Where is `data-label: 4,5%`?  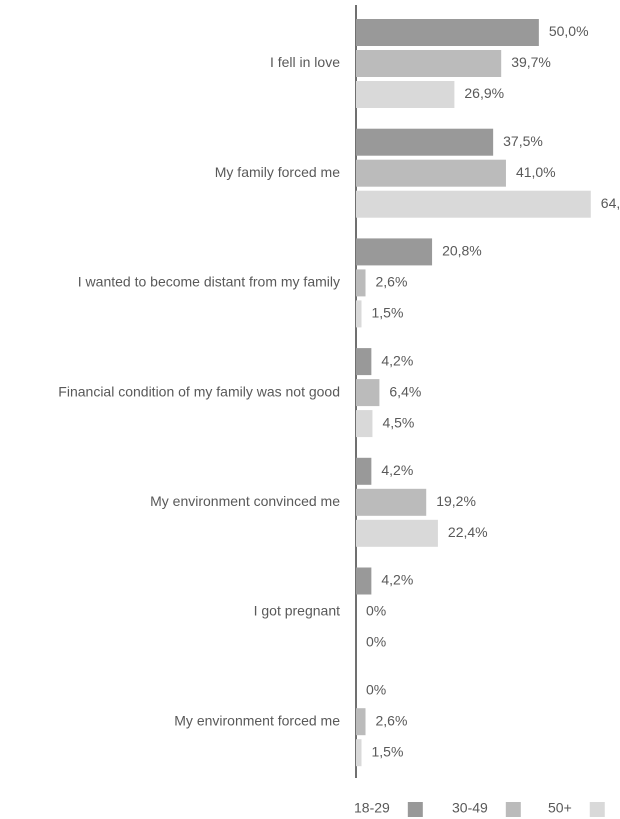 data-label: 4,5% is located at coordinates (398, 422).